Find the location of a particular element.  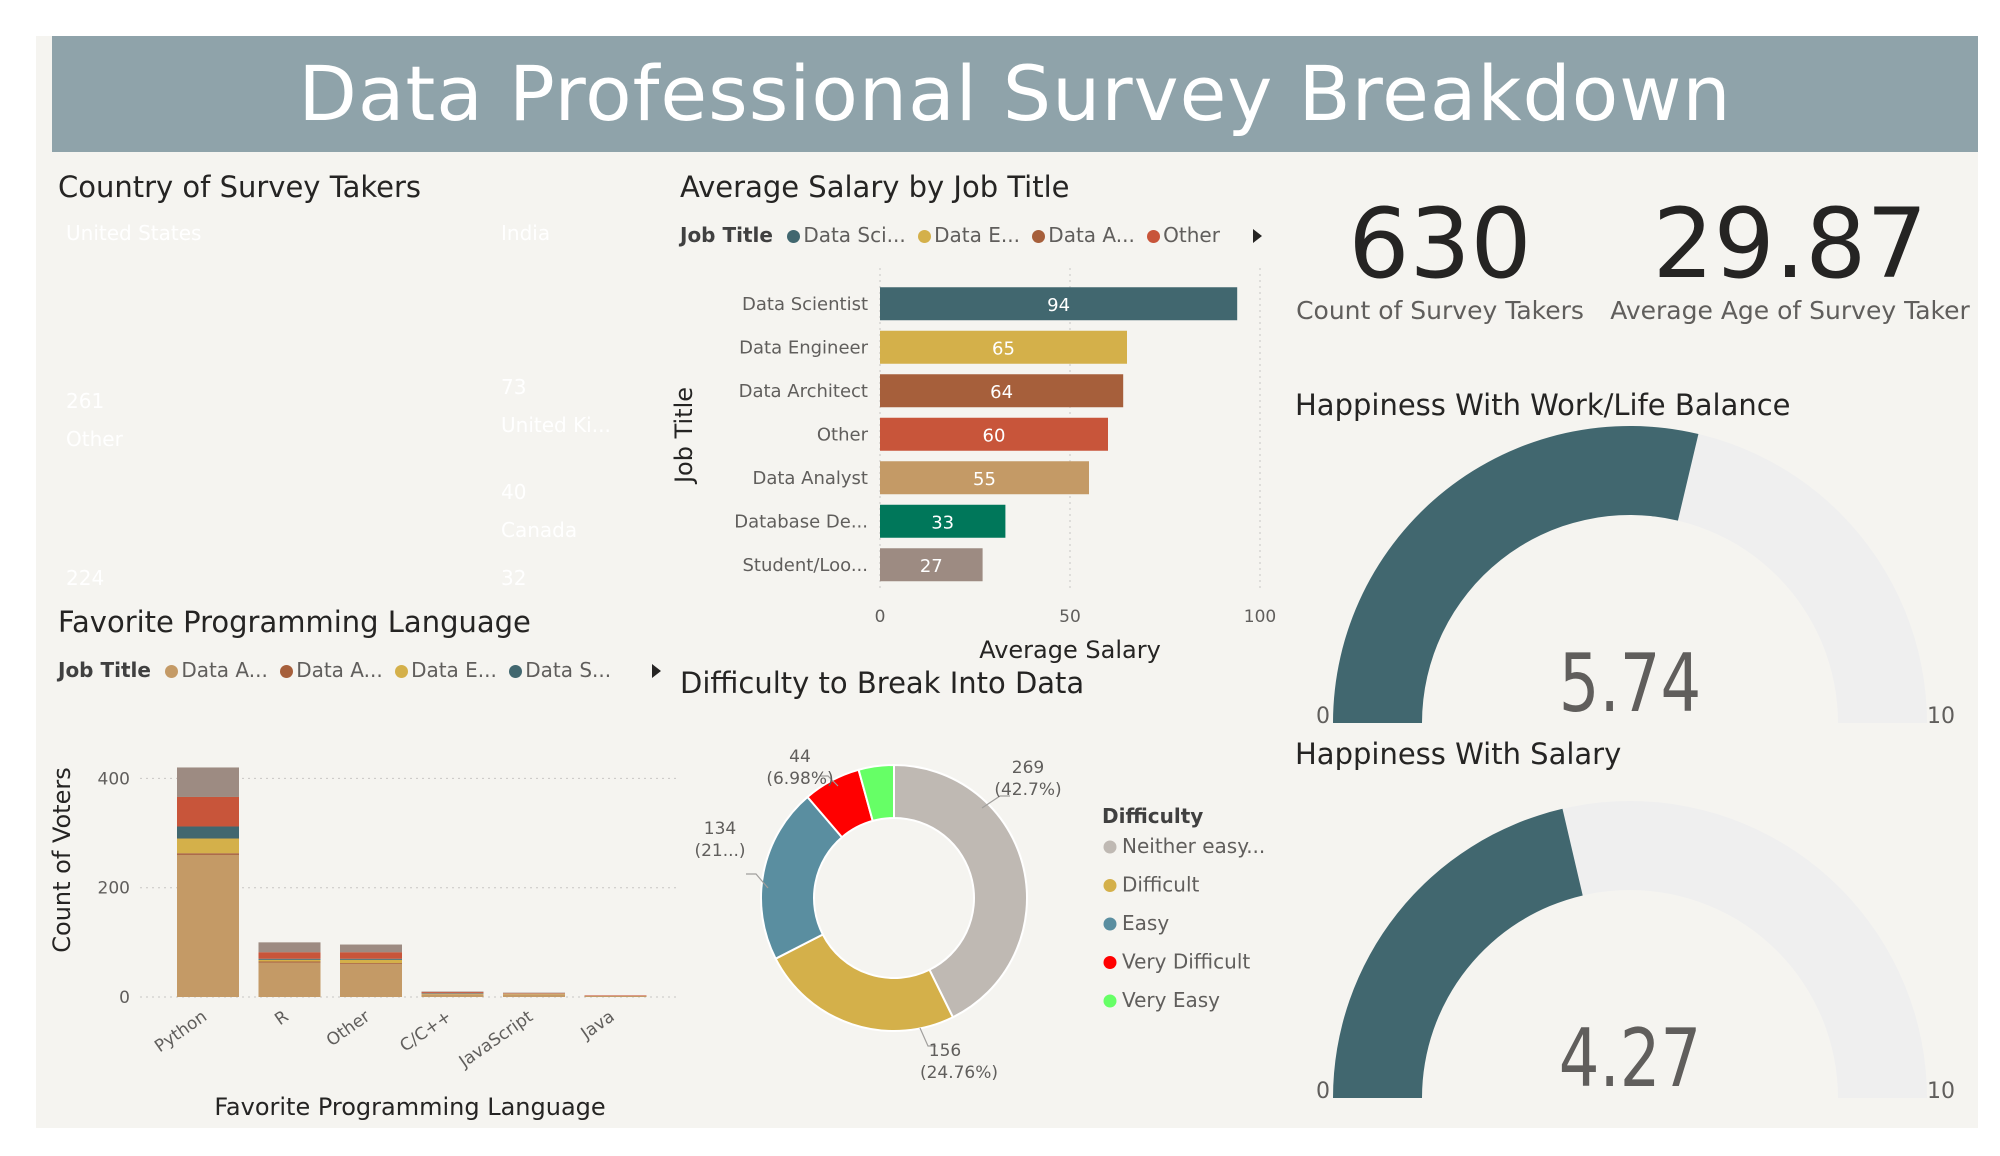

legend-label: Other is located at coordinates (1191, 235).